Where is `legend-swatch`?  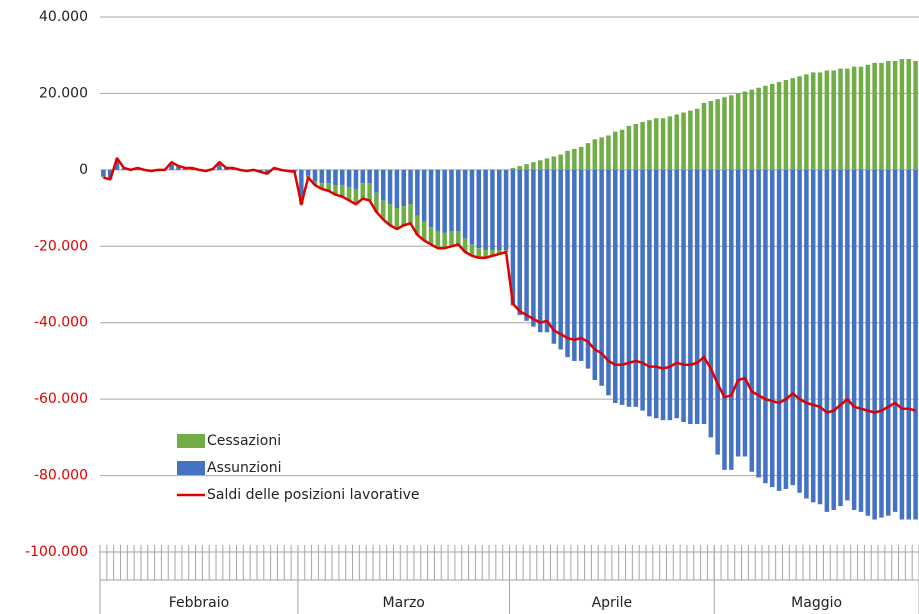
legend-swatch is located at coordinates (191, 468).